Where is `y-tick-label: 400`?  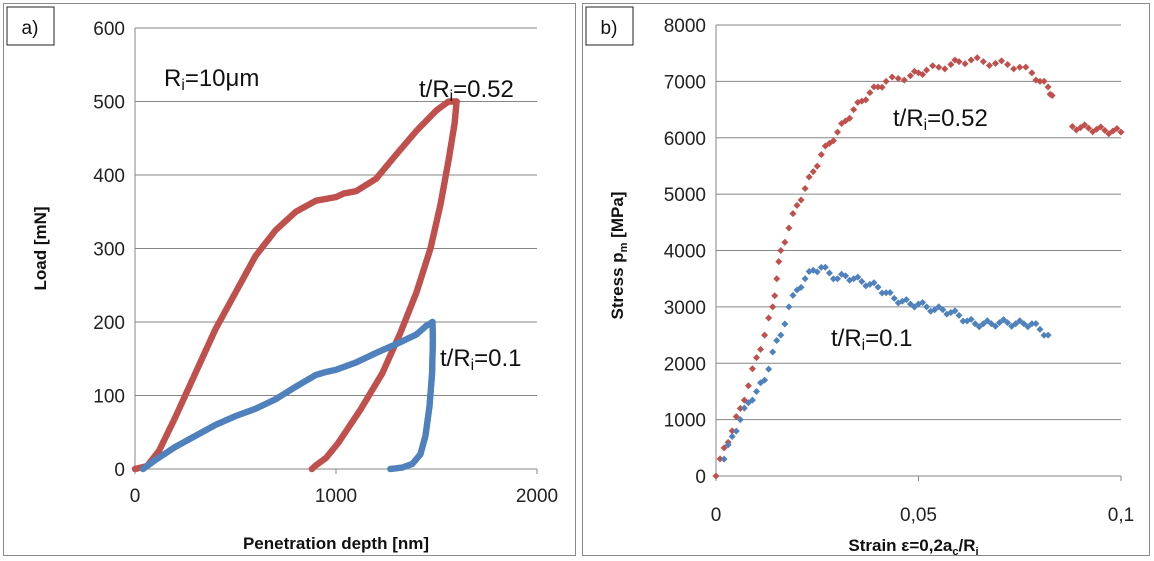 y-tick-label: 400 is located at coordinates (109, 176).